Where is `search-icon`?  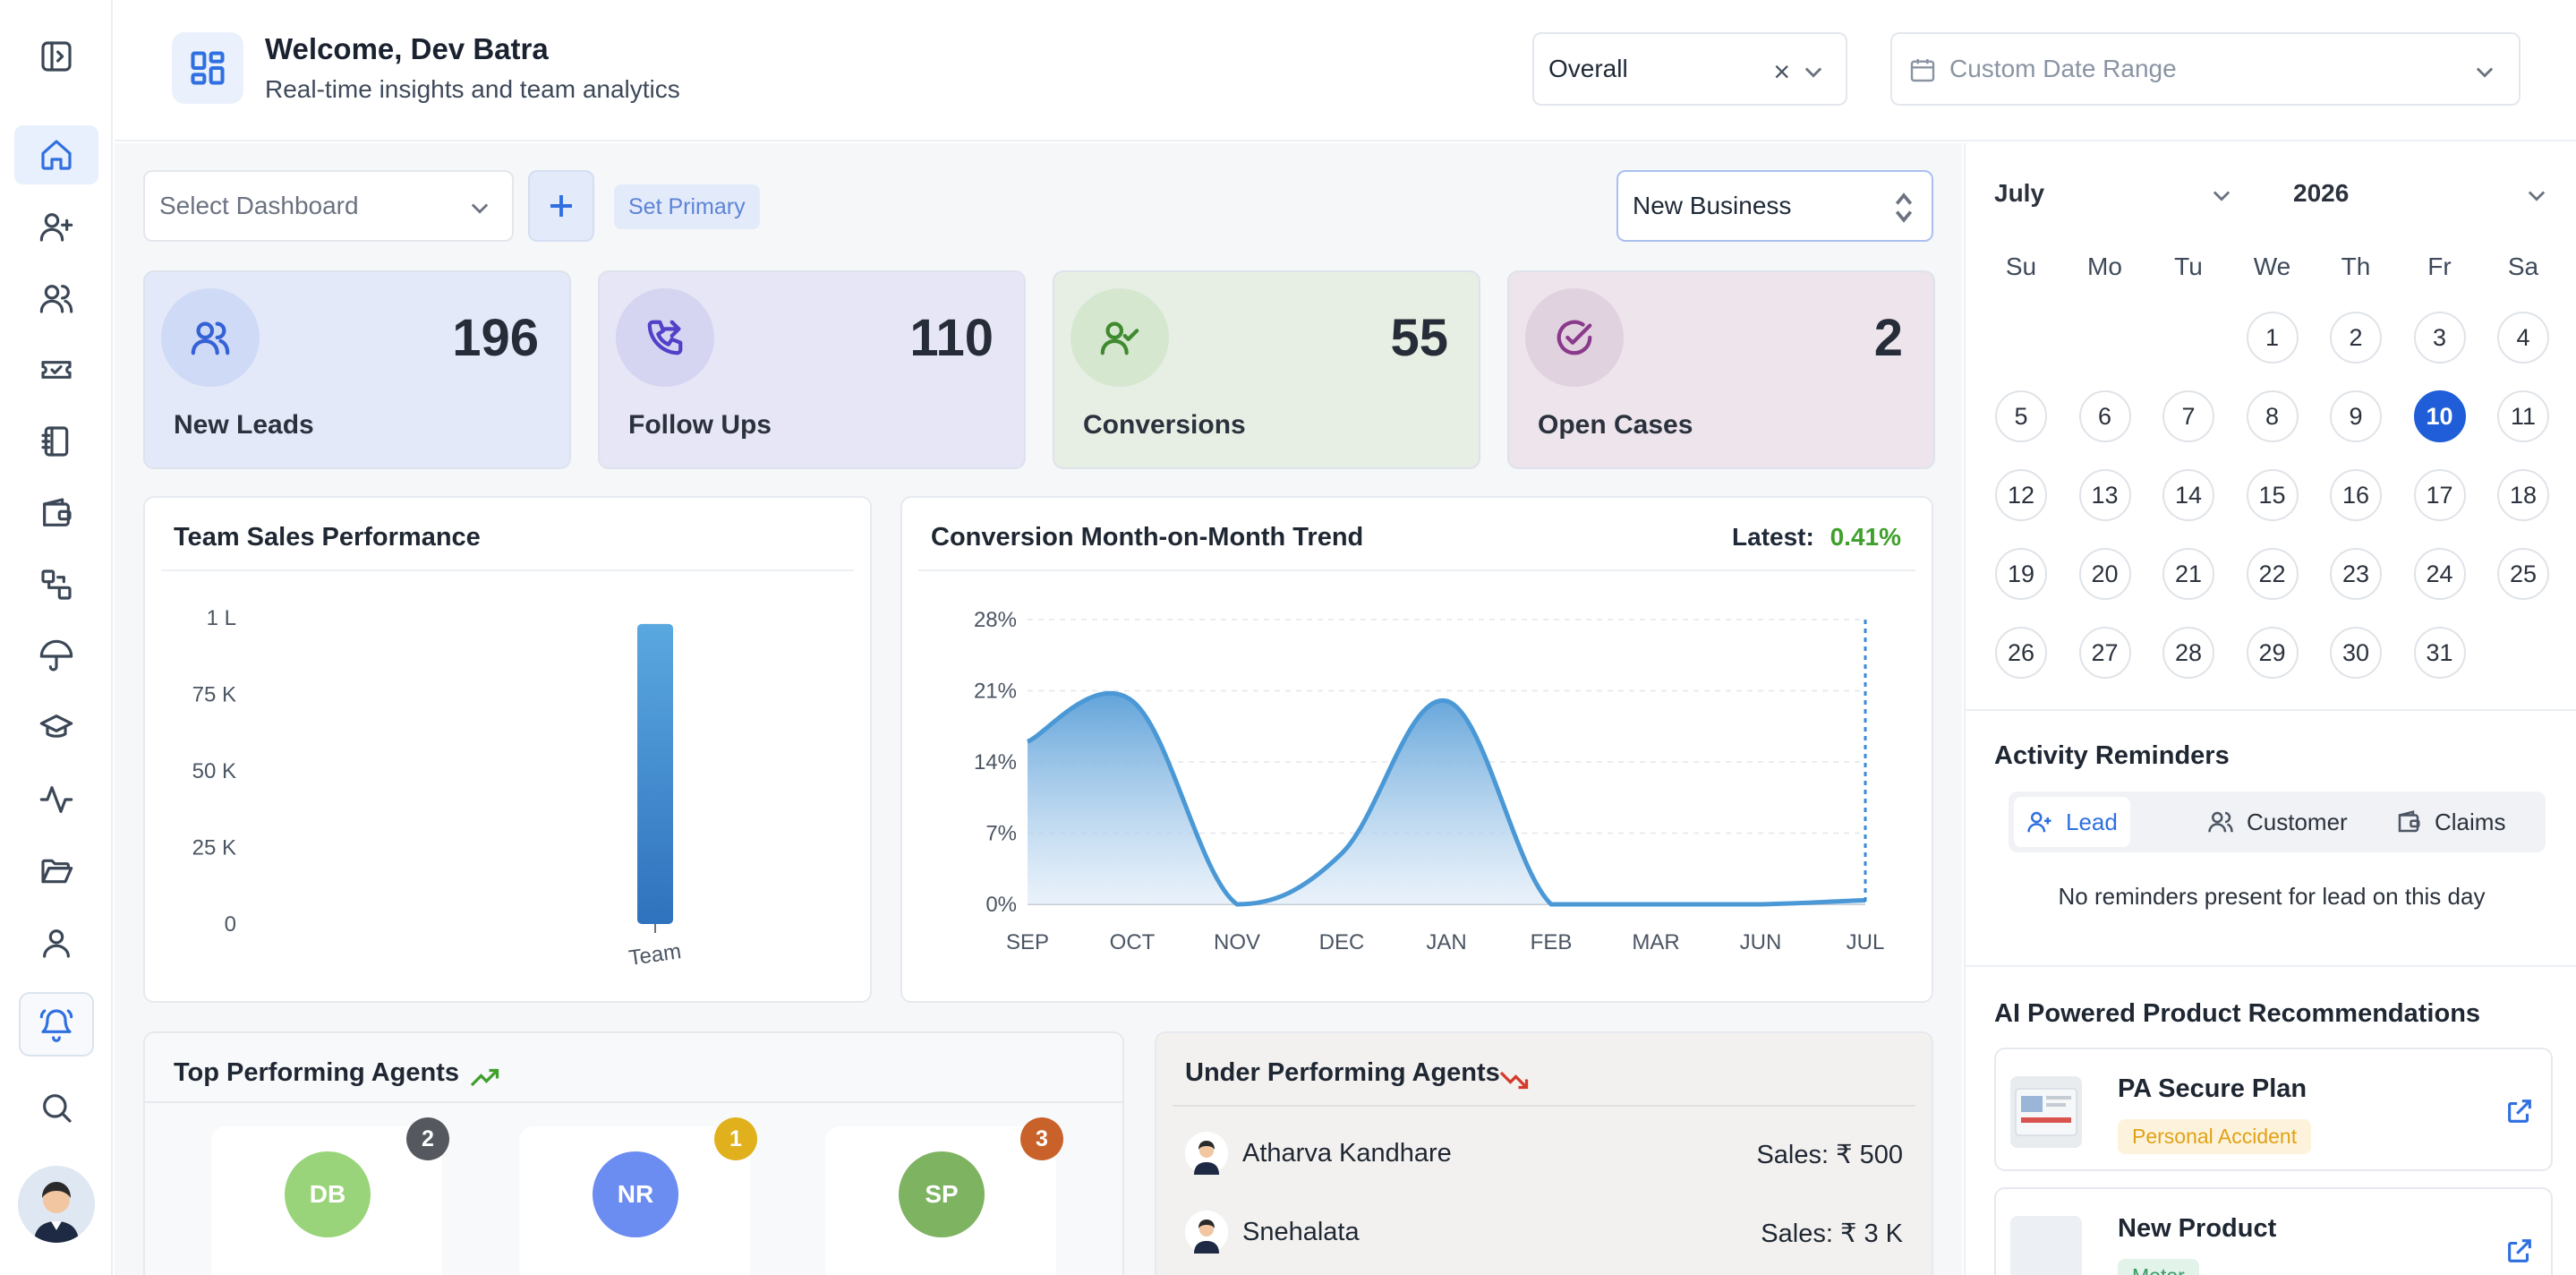
search-icon is located at coordinates (57, 1108).